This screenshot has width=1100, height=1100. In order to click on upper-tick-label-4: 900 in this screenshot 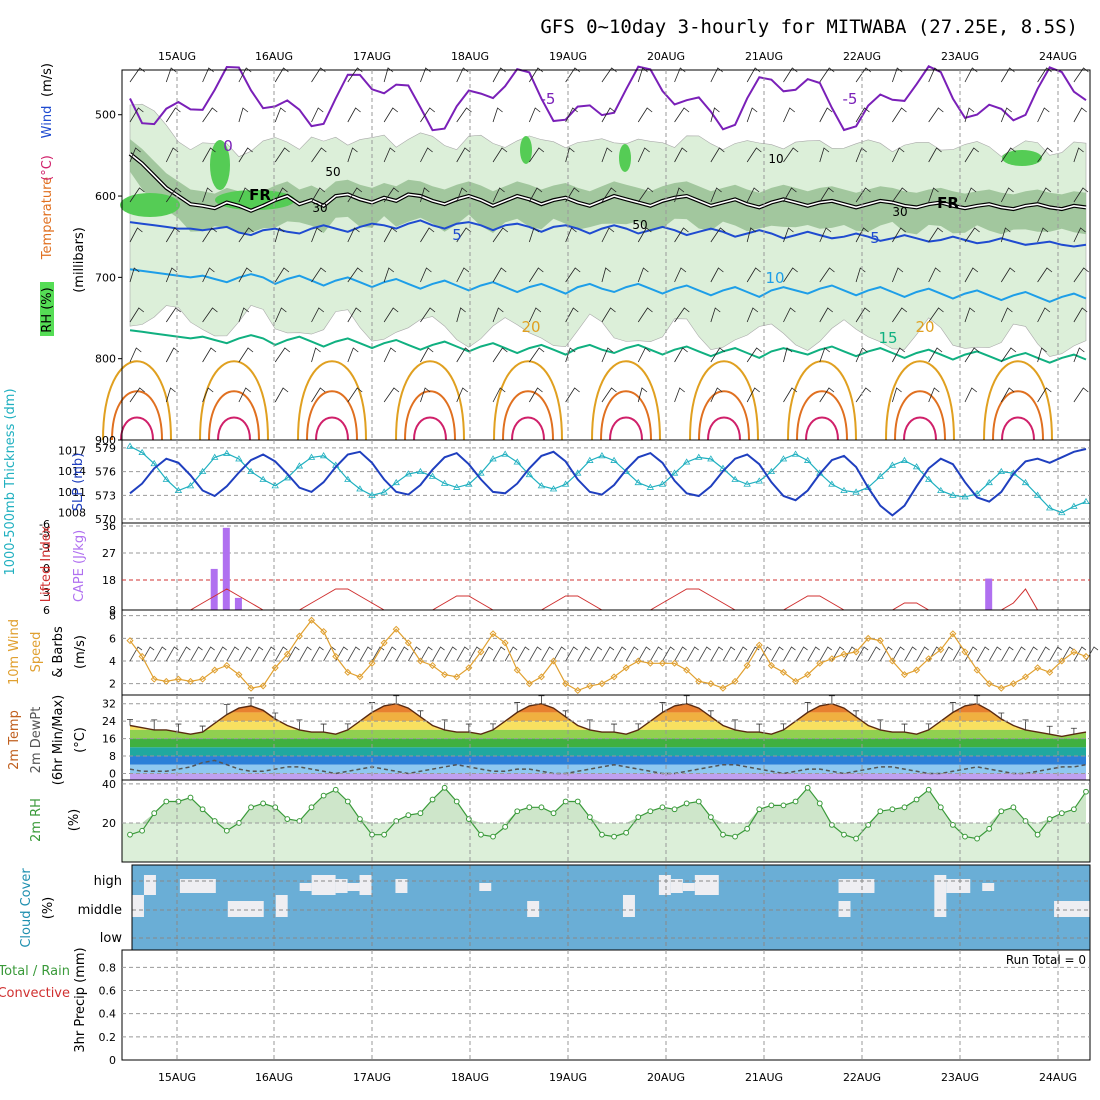, I will do `click(105, 440)`.